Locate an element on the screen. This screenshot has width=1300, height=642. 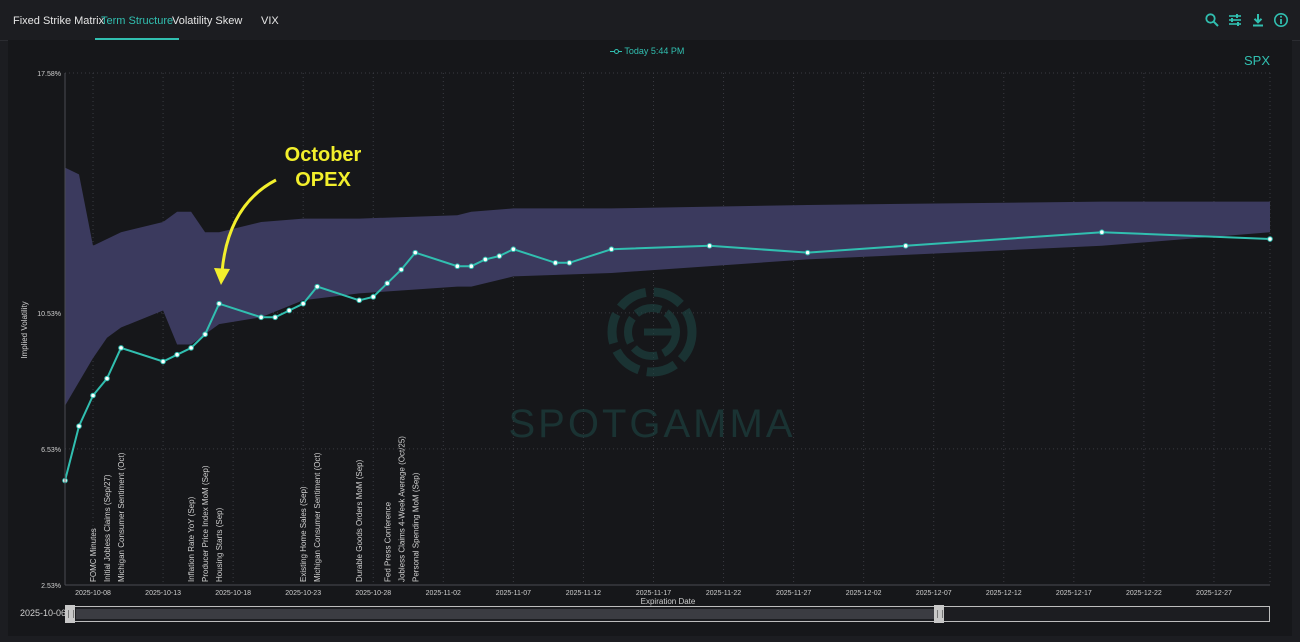
x-tick-label: 2025-10-18 is located at coordinates (233, 593).